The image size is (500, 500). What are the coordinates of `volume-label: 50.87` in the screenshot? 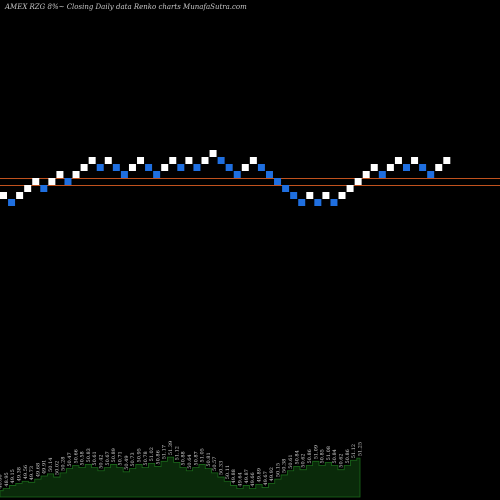 It's located at (196, 458).